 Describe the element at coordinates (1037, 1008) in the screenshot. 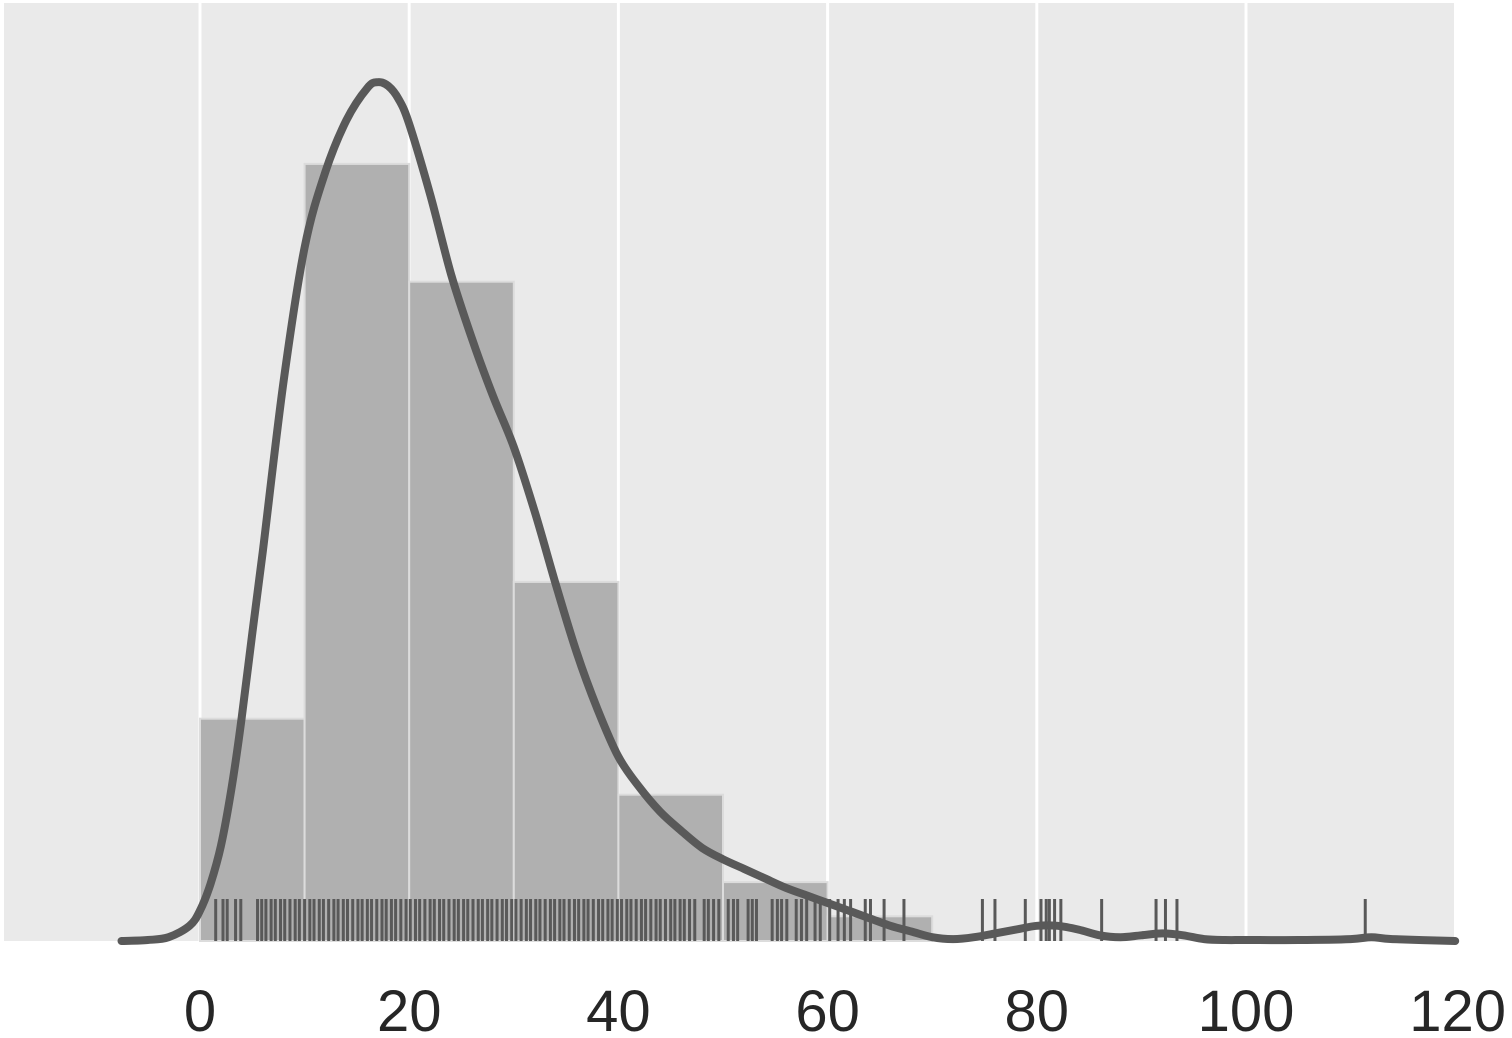

I see `x-tick-label: 80` at that location.